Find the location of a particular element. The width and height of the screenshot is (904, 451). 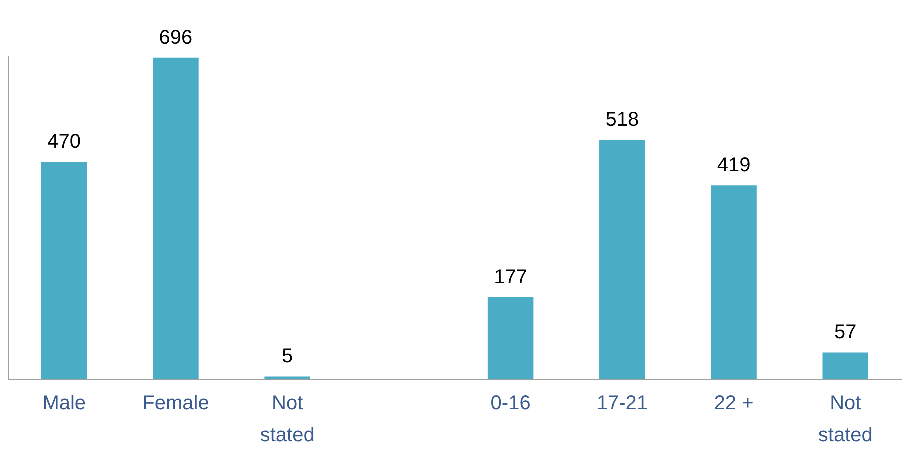

data-label: 518 is located at coordinates (623, 119).